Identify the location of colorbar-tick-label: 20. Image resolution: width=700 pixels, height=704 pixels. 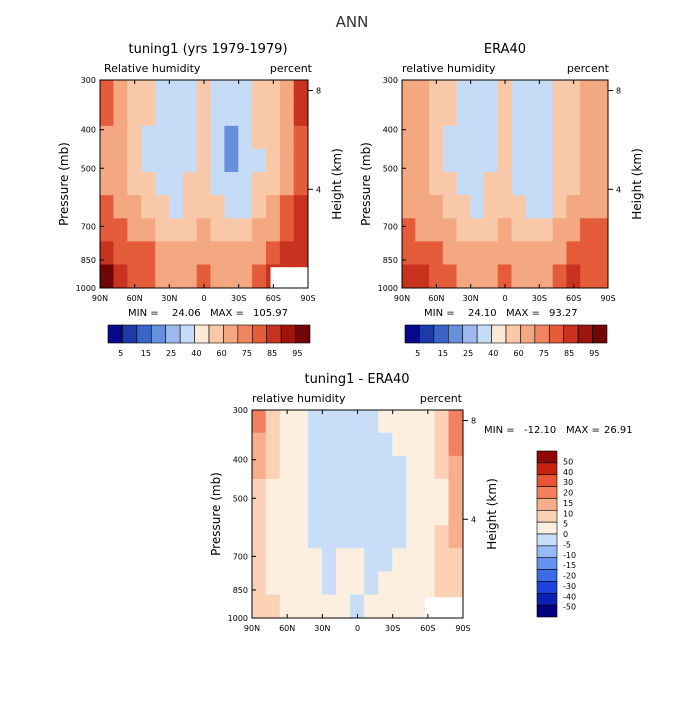
(568, 493).